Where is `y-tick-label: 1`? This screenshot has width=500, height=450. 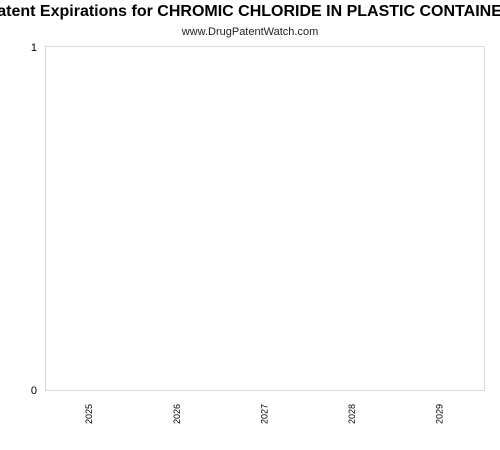 y-tick-label: 1 is located at coordinates (34, 48).